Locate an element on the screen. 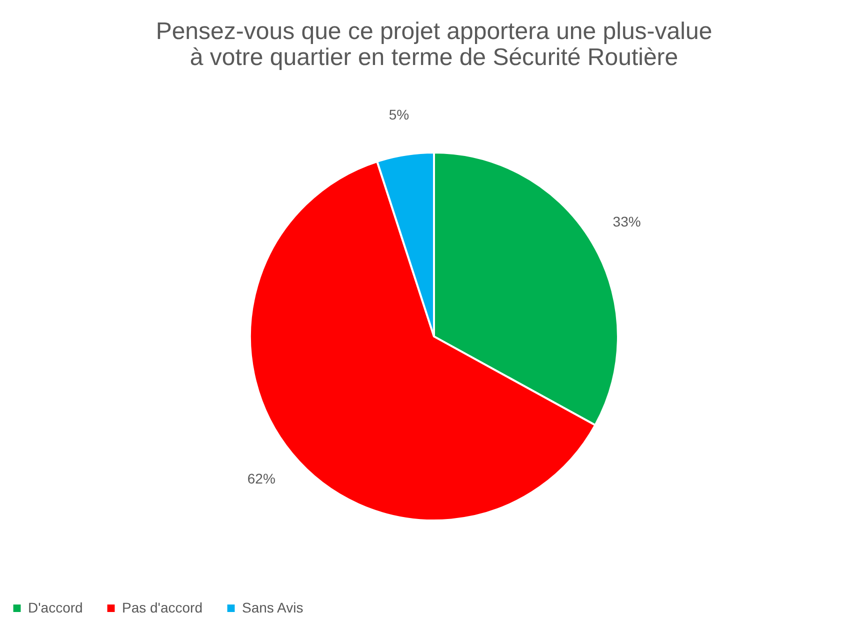 This screenshot has height=641, width=868. legend-label: Sans Avis is located at coordinates (273, 607).